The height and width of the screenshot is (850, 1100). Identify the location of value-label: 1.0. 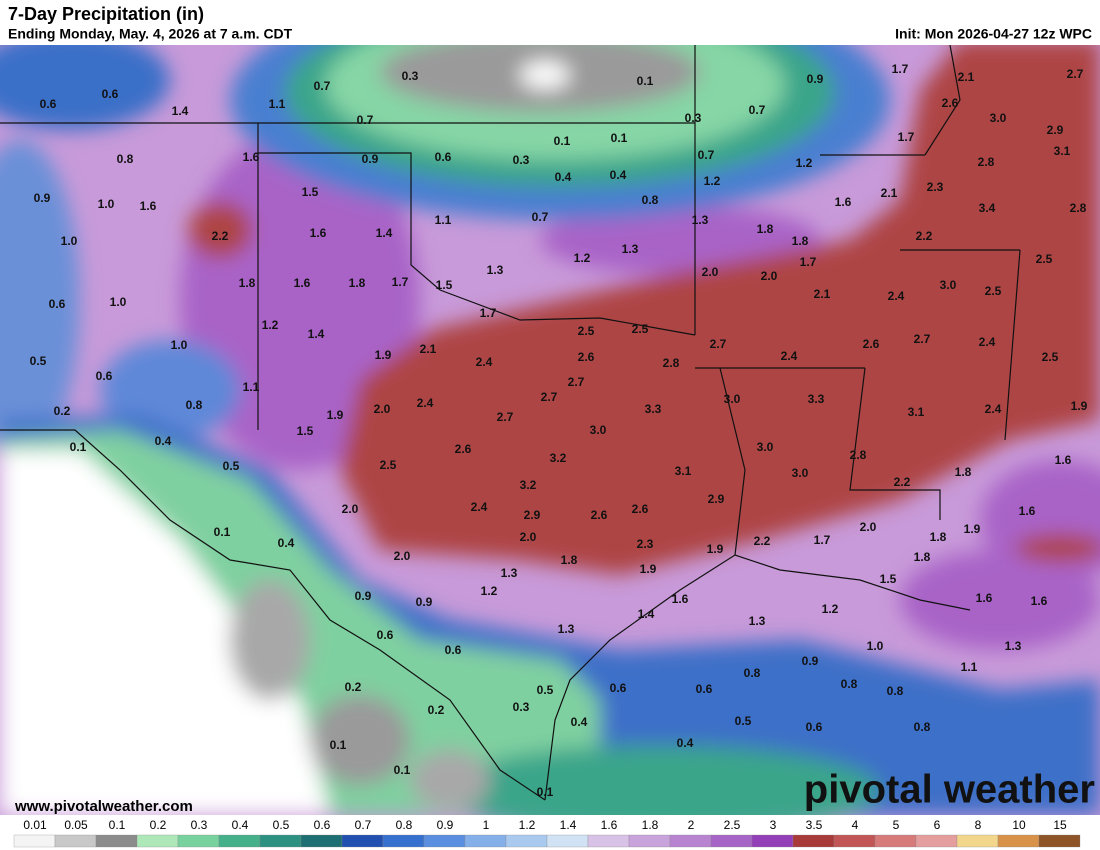
(179, 345).